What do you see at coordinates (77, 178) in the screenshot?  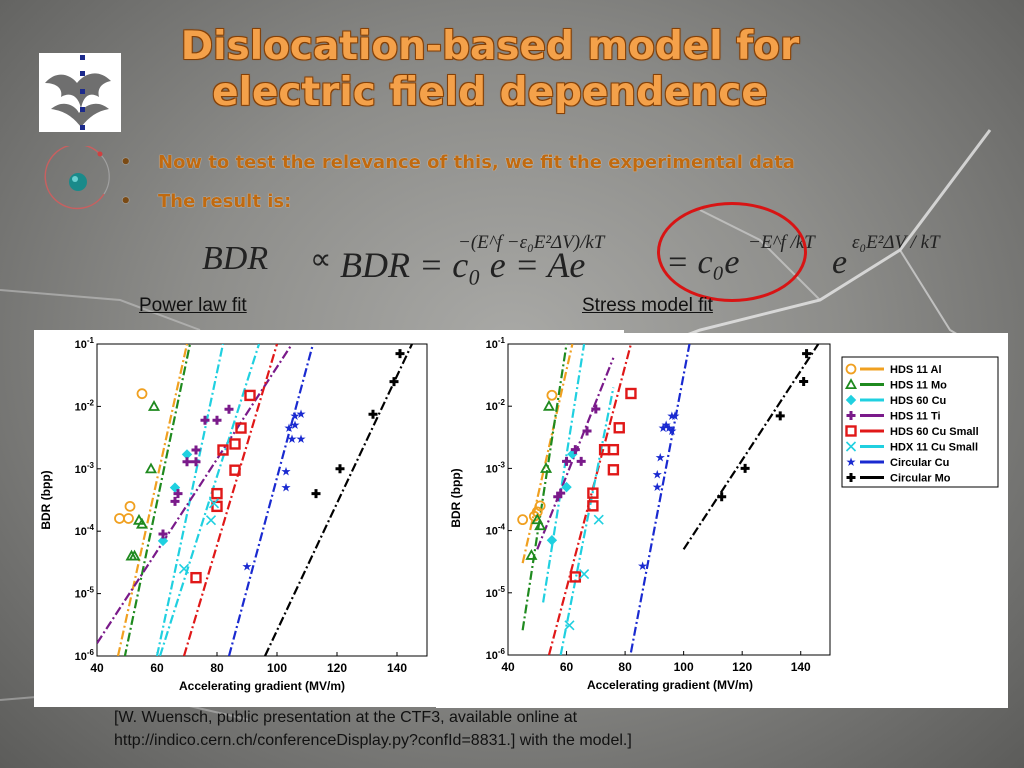 I see `atom-orbit-icon` at bounding box center [77, 178].